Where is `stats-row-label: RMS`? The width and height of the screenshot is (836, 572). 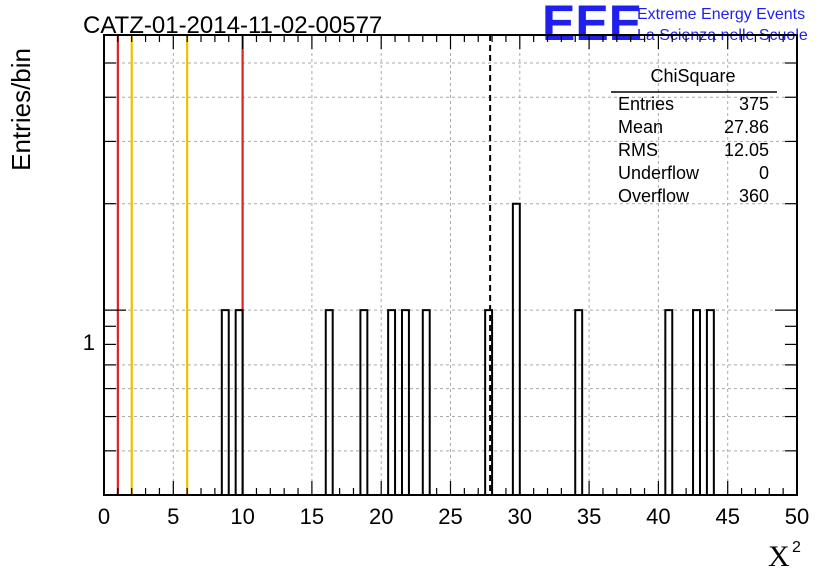
stats-row-label: RMS is located at coordinates (638, 150).